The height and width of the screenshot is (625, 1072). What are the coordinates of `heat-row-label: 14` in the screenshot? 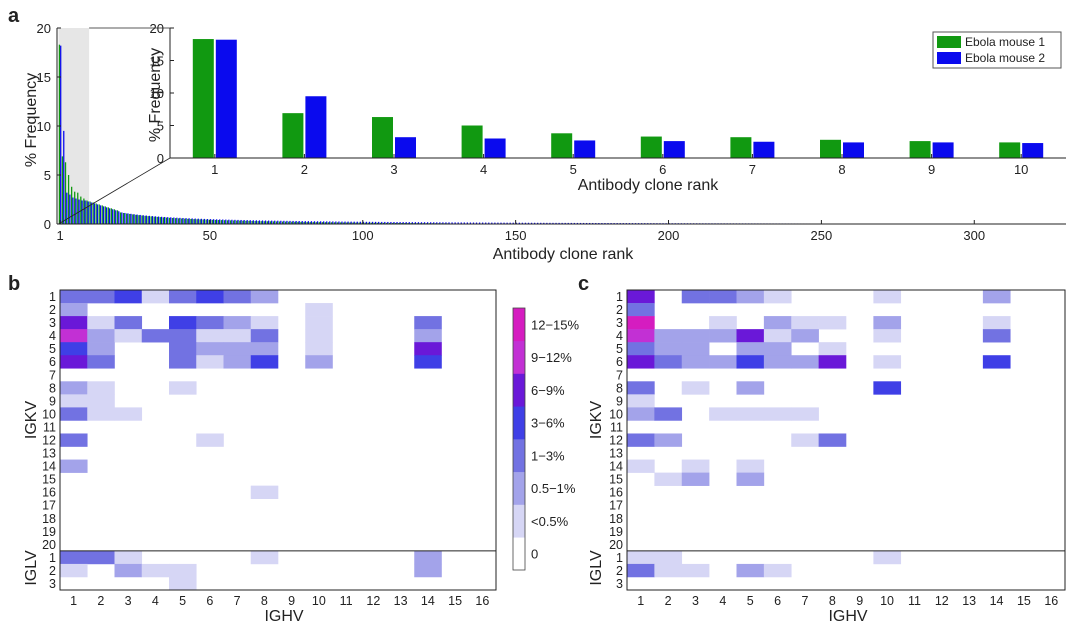 It's located at (49, 467).